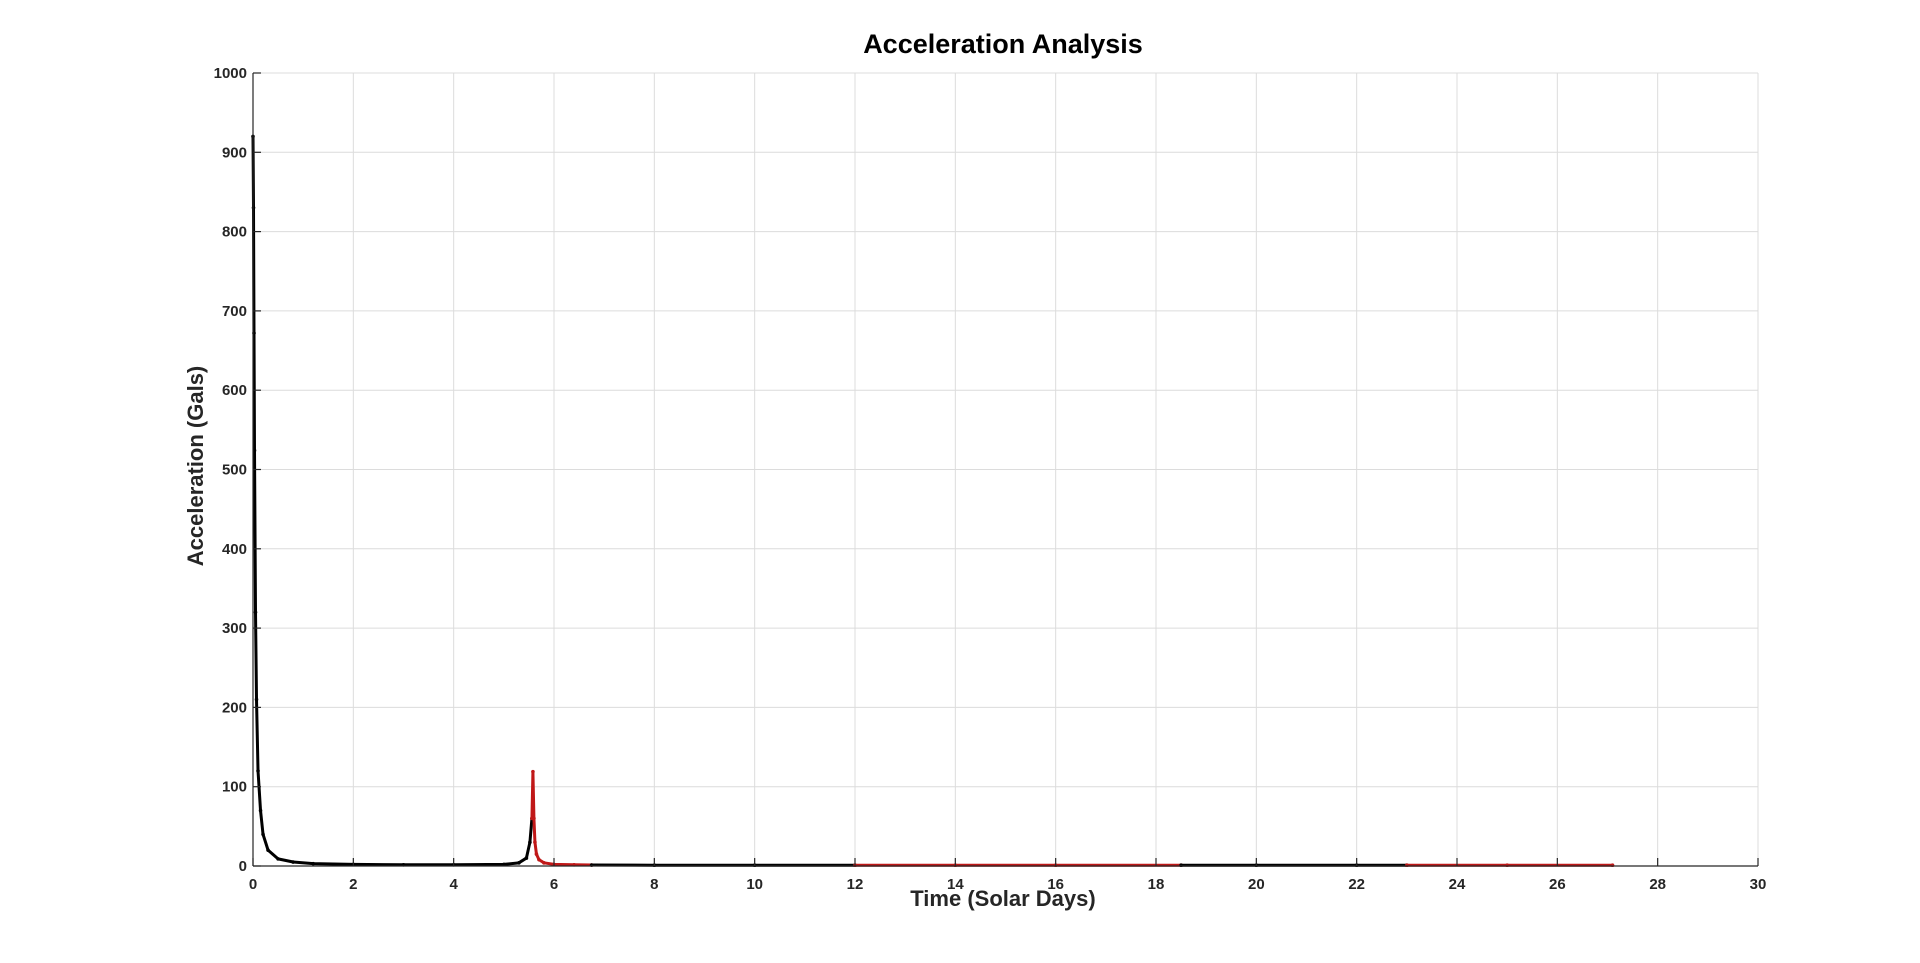  Describe the element at coordinates (234, 390) in the screenshot. I see `y-tick-label: 600` at that location.